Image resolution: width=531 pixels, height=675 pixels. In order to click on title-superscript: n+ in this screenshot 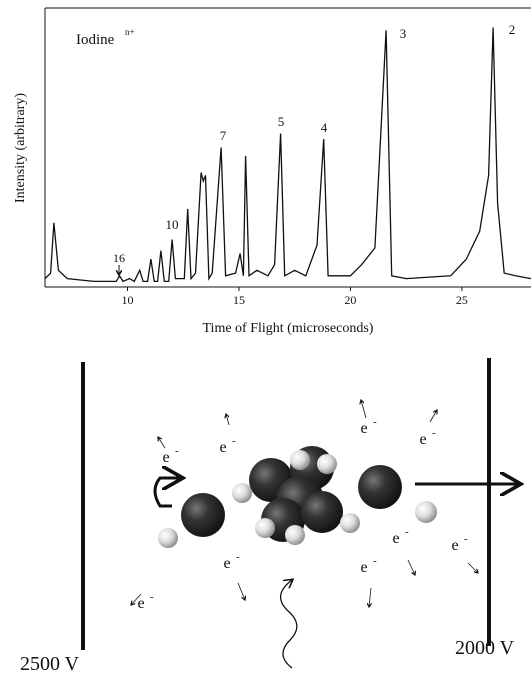, I will do `click(130, 32)`.